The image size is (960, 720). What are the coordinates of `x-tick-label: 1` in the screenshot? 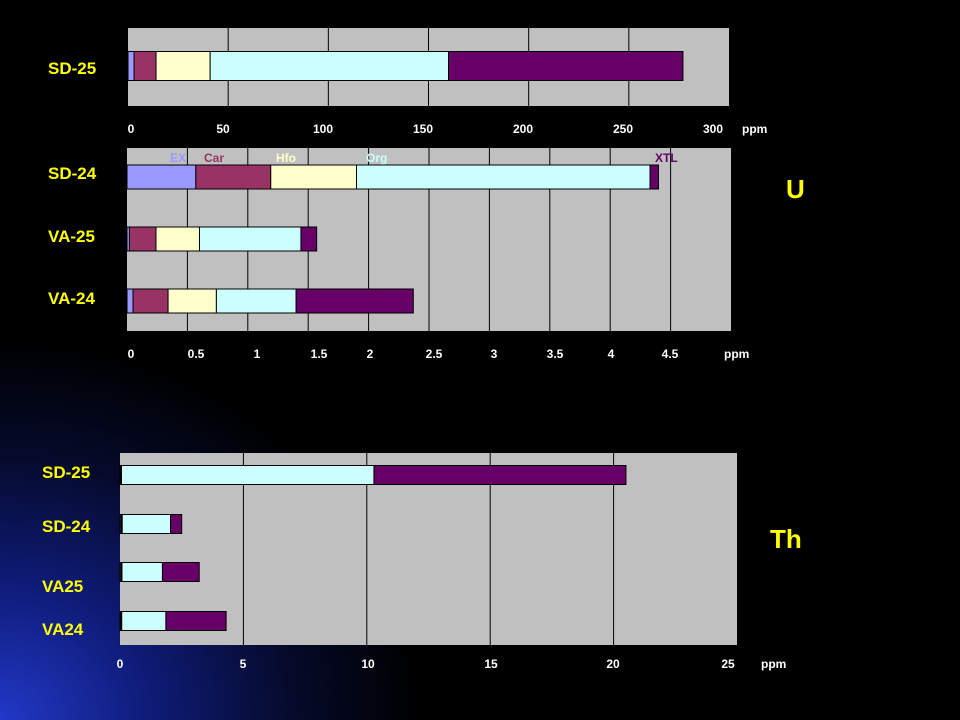 It's located at (257, 354).